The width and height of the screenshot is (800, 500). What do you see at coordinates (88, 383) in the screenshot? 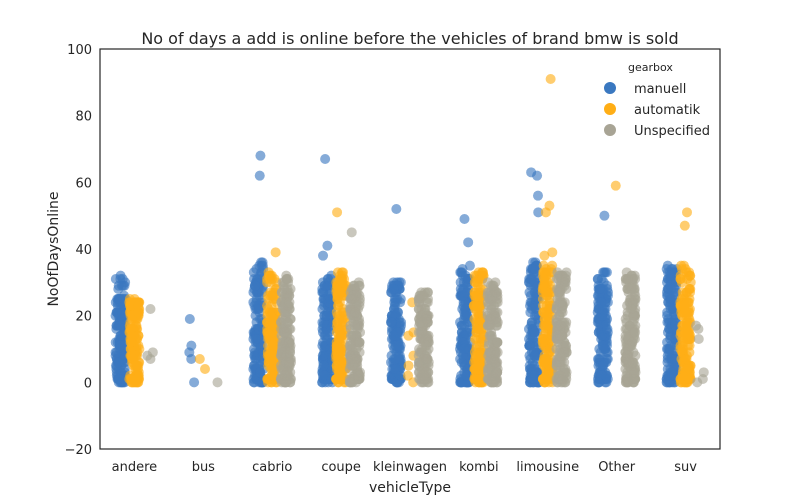
I see `y-tick-label: 0` at bounding box center [88, 383].